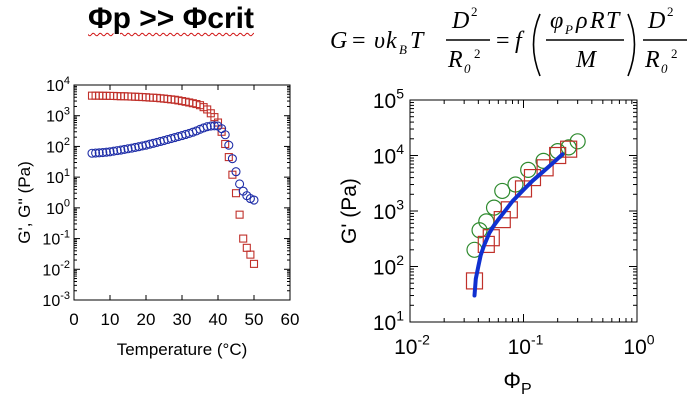 This screenshot has width=692, height=405. Describe the element at coordinates (518, 225) in the screenshot. I see `fit-curve` at that location.